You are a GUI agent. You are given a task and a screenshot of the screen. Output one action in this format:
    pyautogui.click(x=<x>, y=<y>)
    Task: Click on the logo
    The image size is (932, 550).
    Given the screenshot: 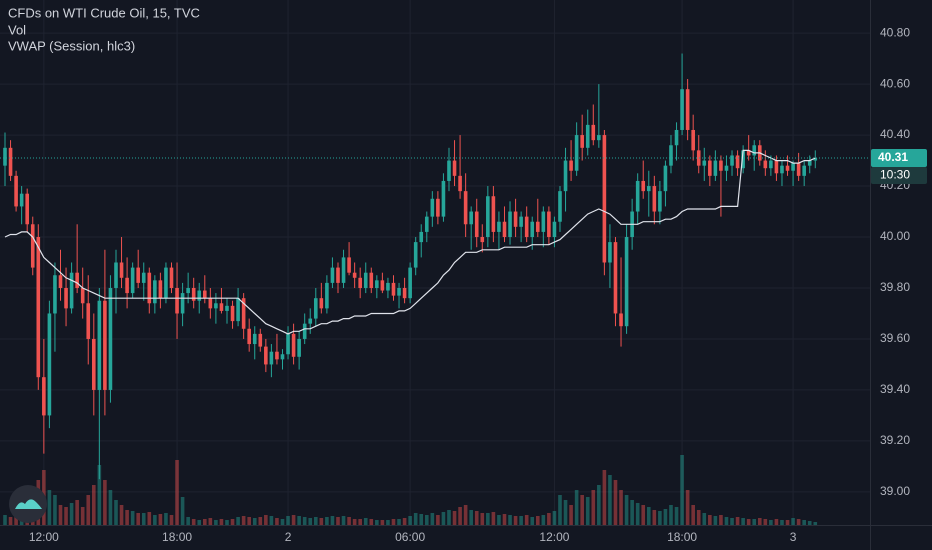 What is the action you would take?
    pyautogui.click(x=28, y=504)
    